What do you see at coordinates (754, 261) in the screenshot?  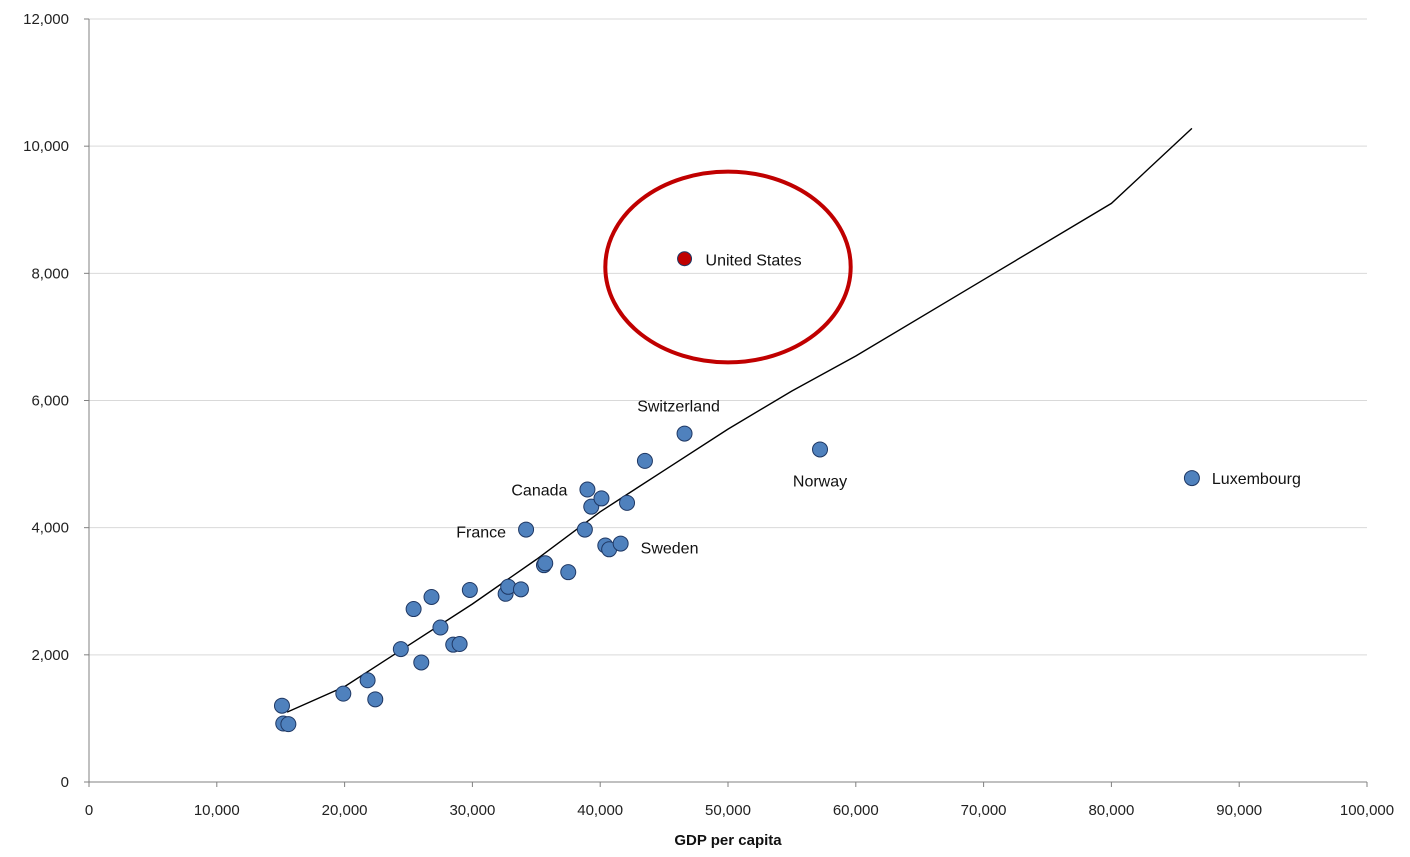 I see `point-label-united-states: United States` at bounding box center [754, 261].